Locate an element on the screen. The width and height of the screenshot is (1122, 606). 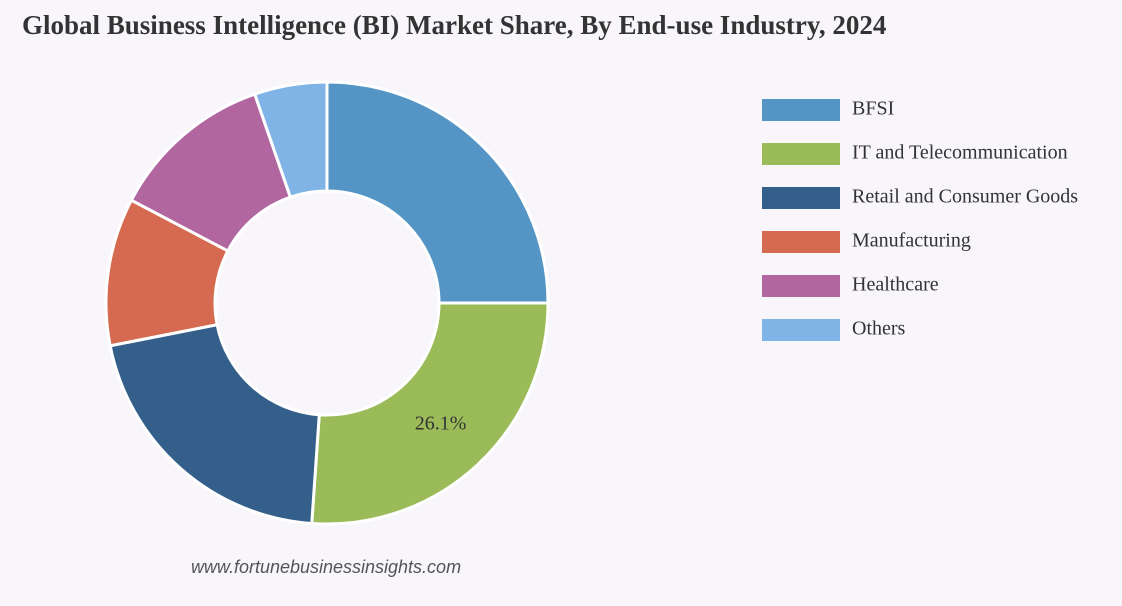
legend-label: Manufacturing is located at coordinates (911, 241).